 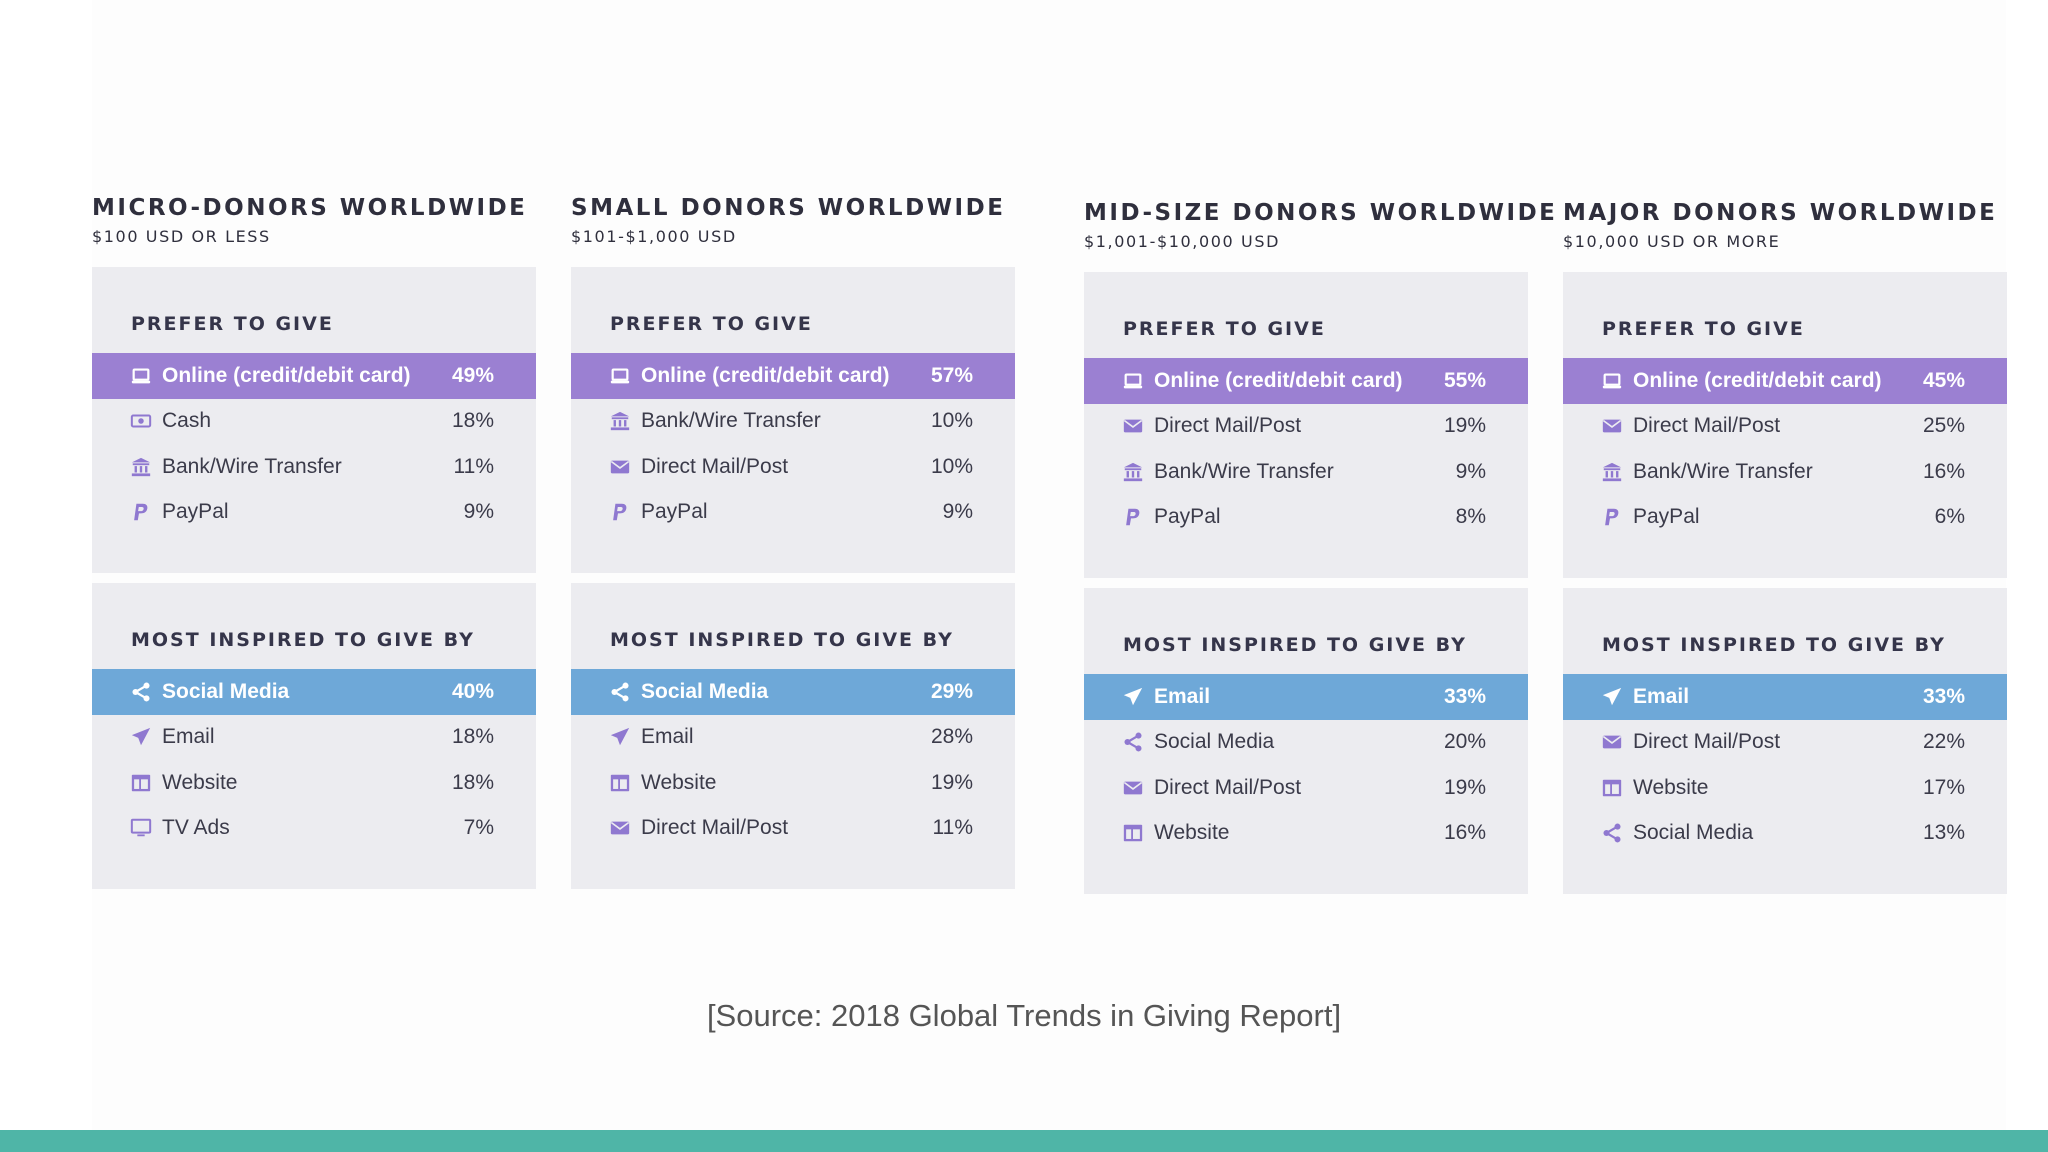 What do you see at coordinates (1943, 426) in the screenshot?
I see `row-percentage: 25%` at bounding box center [1943, 426].